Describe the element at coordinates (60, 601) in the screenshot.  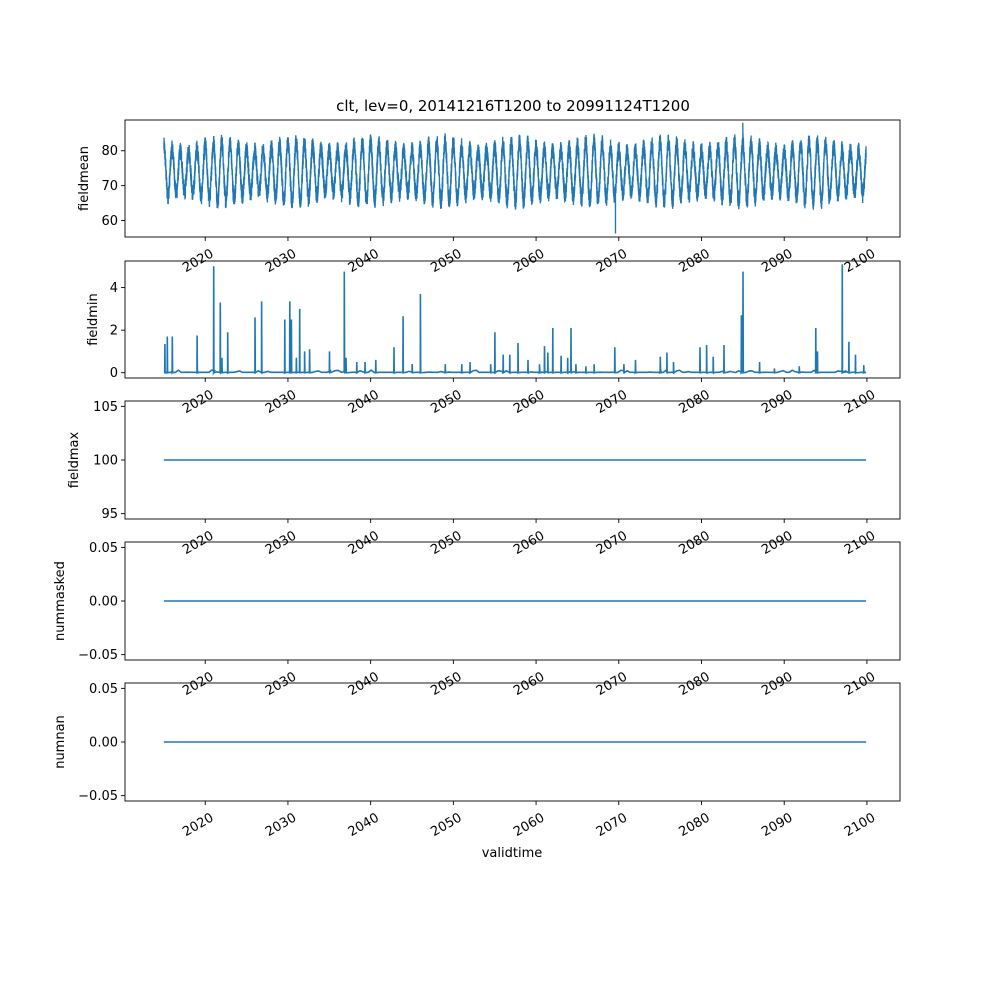
I see `y-axis-label: nummasked` at that location.